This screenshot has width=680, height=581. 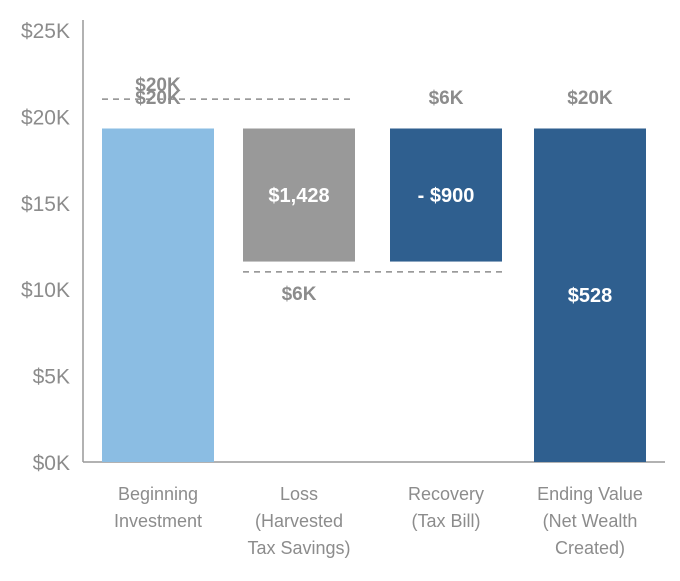 What do you see at coordinates (45, 204) in the screenshot?
I see `y-tick-label: $15K` at bounding box center [45, 204].